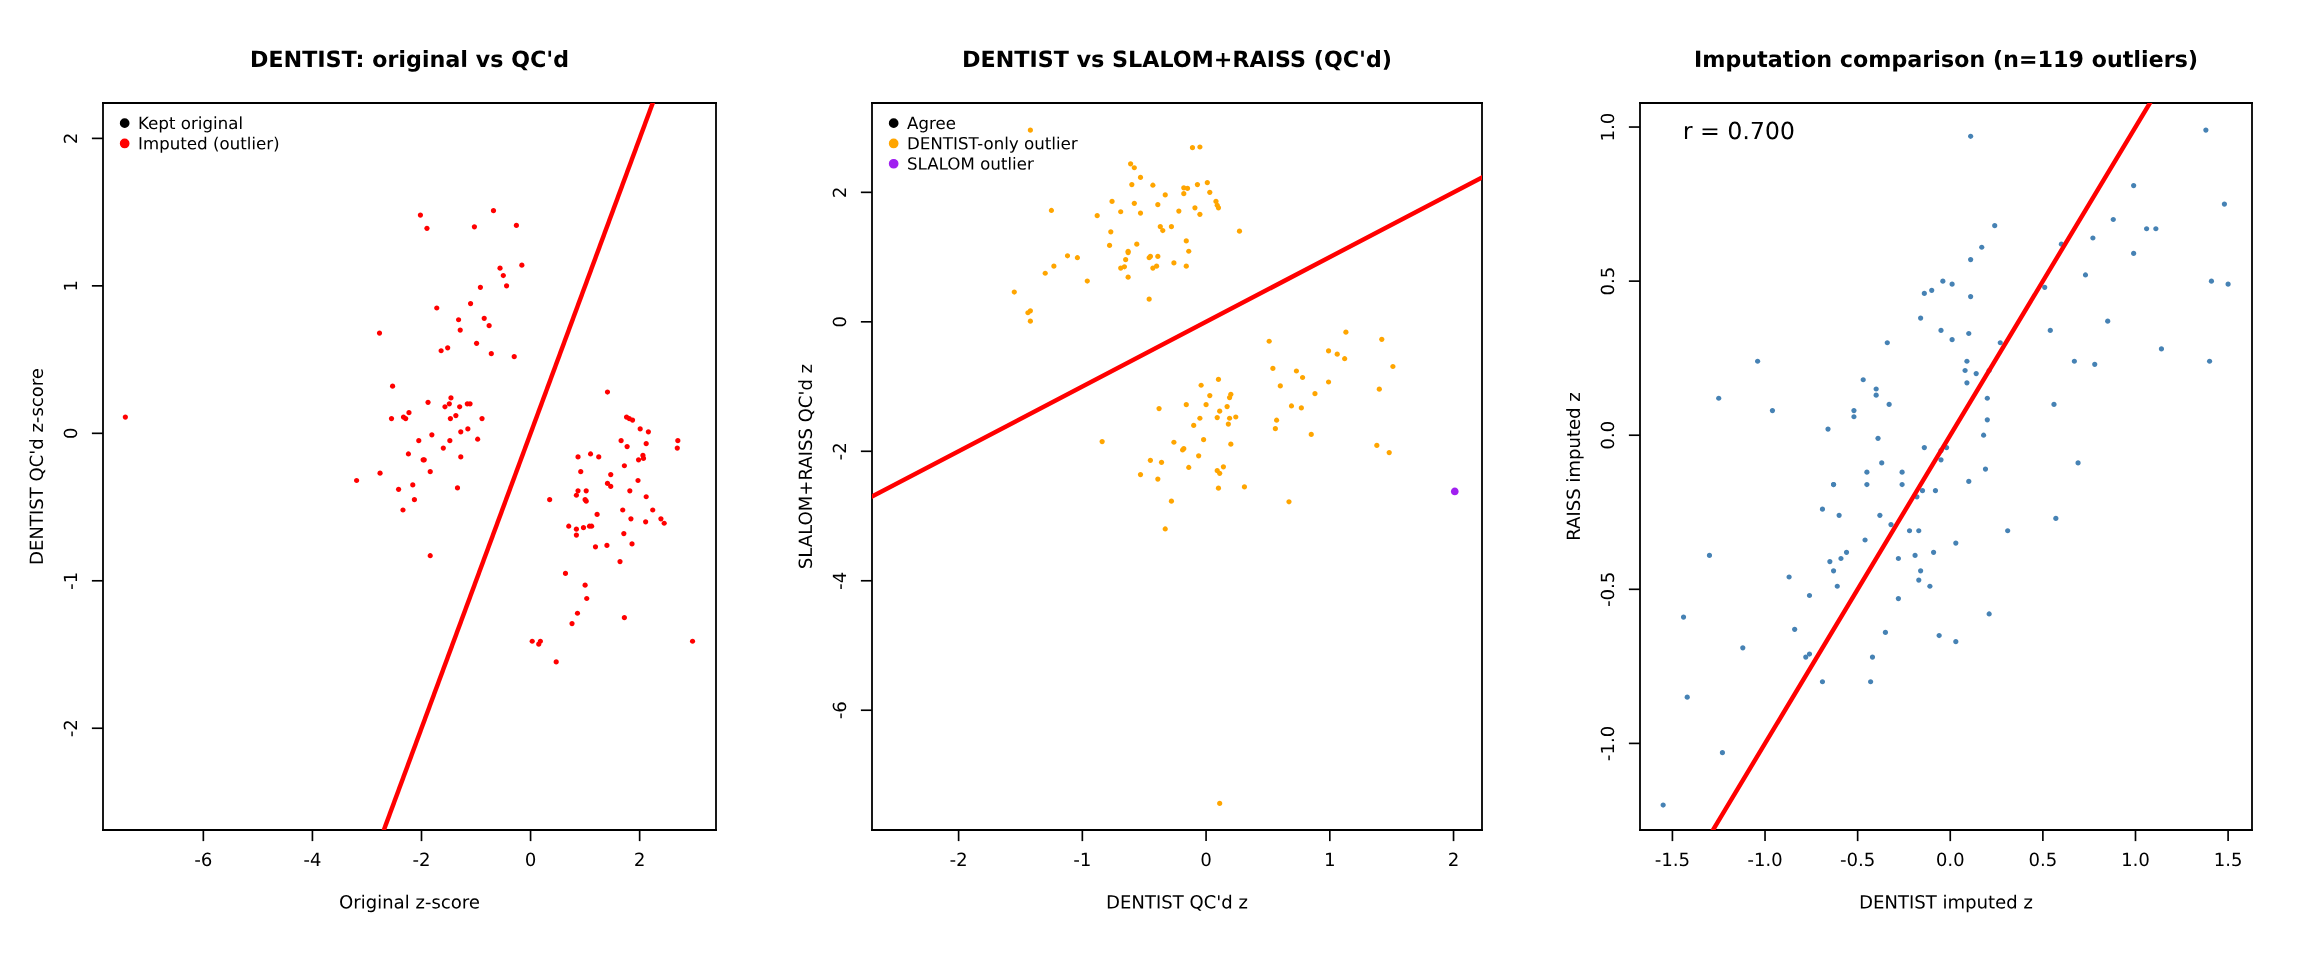 The height and width of the screenshot is (960, 2304). I want to click on x-axis-title: DENTIST imputed z, so click(1946, 903).